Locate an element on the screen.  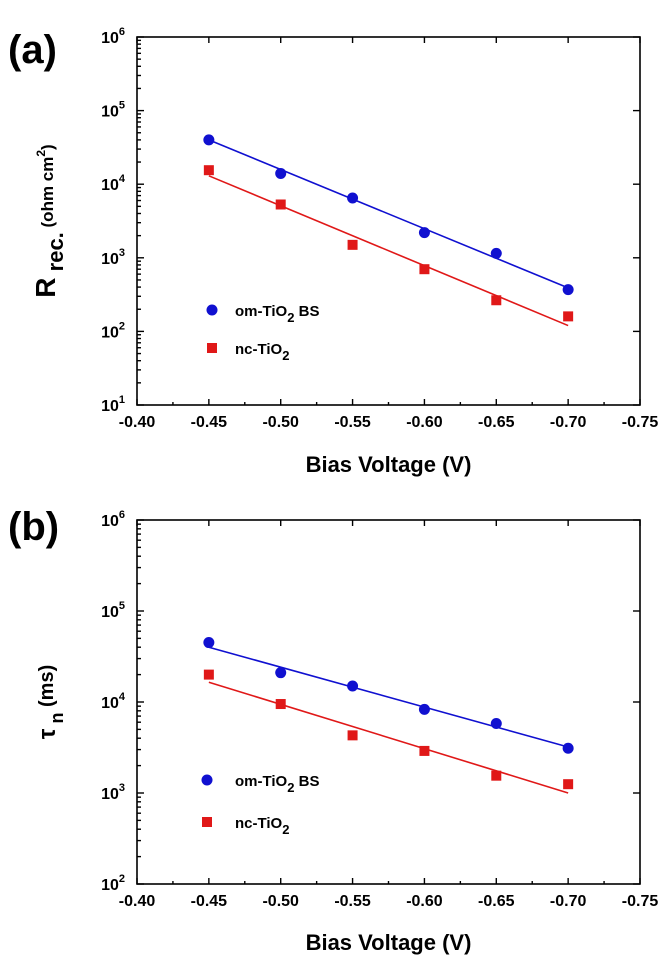
y-axis-title: τ n (ms) is located at coordinates (50, 702).